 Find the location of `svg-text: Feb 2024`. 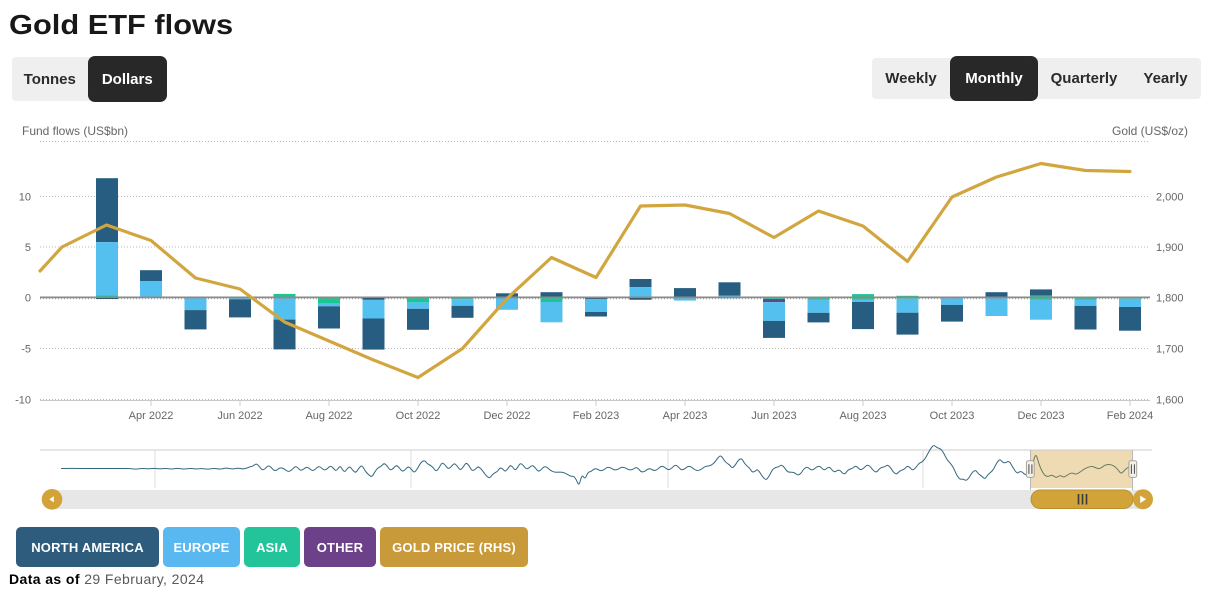

svg-text: Feb 2024 is located at coordinates (1130, 416).